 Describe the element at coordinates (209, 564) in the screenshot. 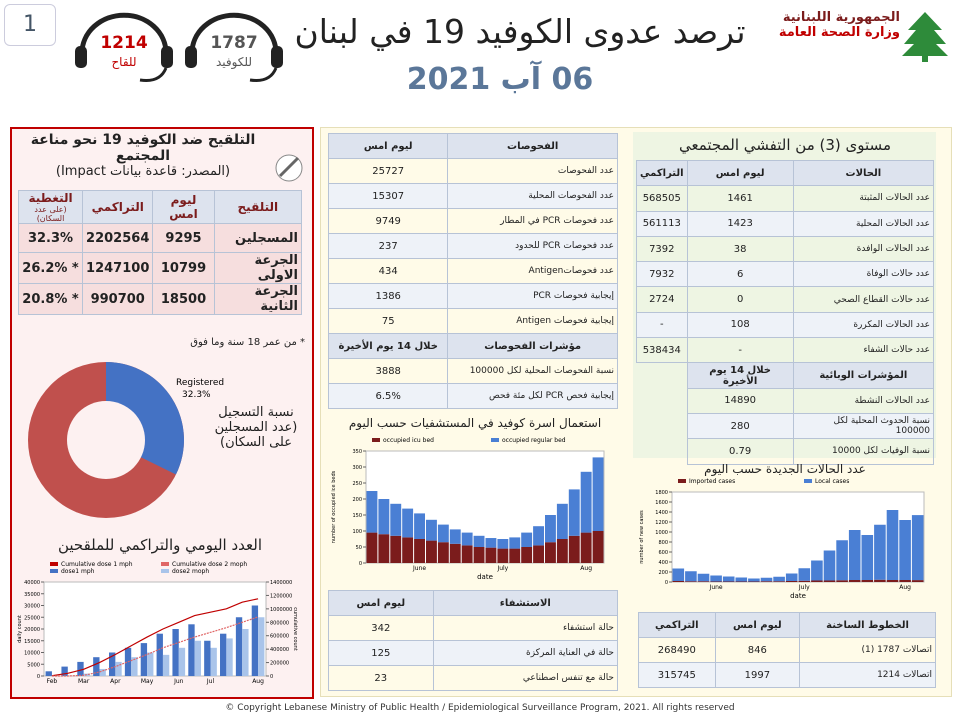

I see `legend-label: Cumulative dose 2 moph` at that location.